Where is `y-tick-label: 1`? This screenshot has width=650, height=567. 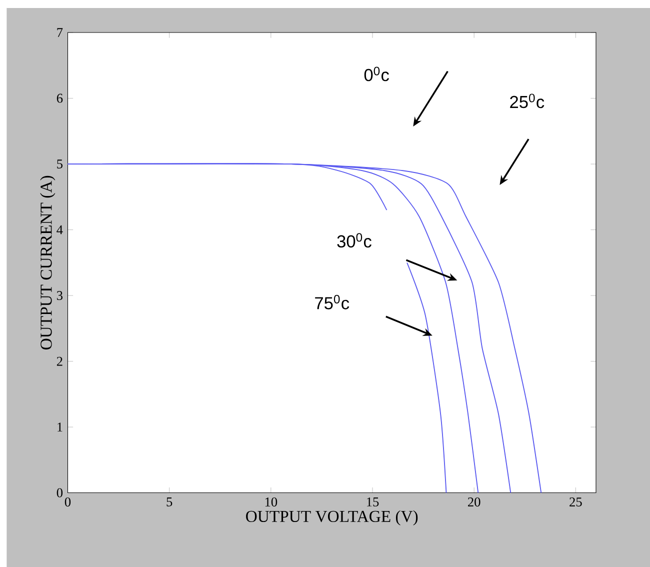
y-tick-label: 1 is located at coordinates (60, 427).